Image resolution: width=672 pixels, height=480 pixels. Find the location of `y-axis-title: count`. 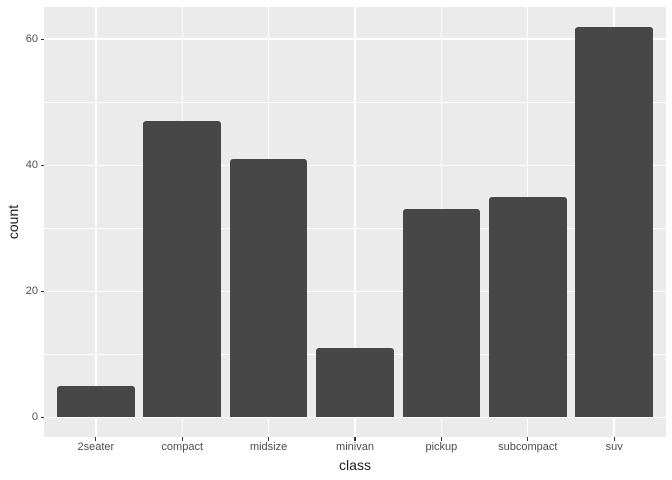

y-axis-title: count is located at coordinates (13, 222).